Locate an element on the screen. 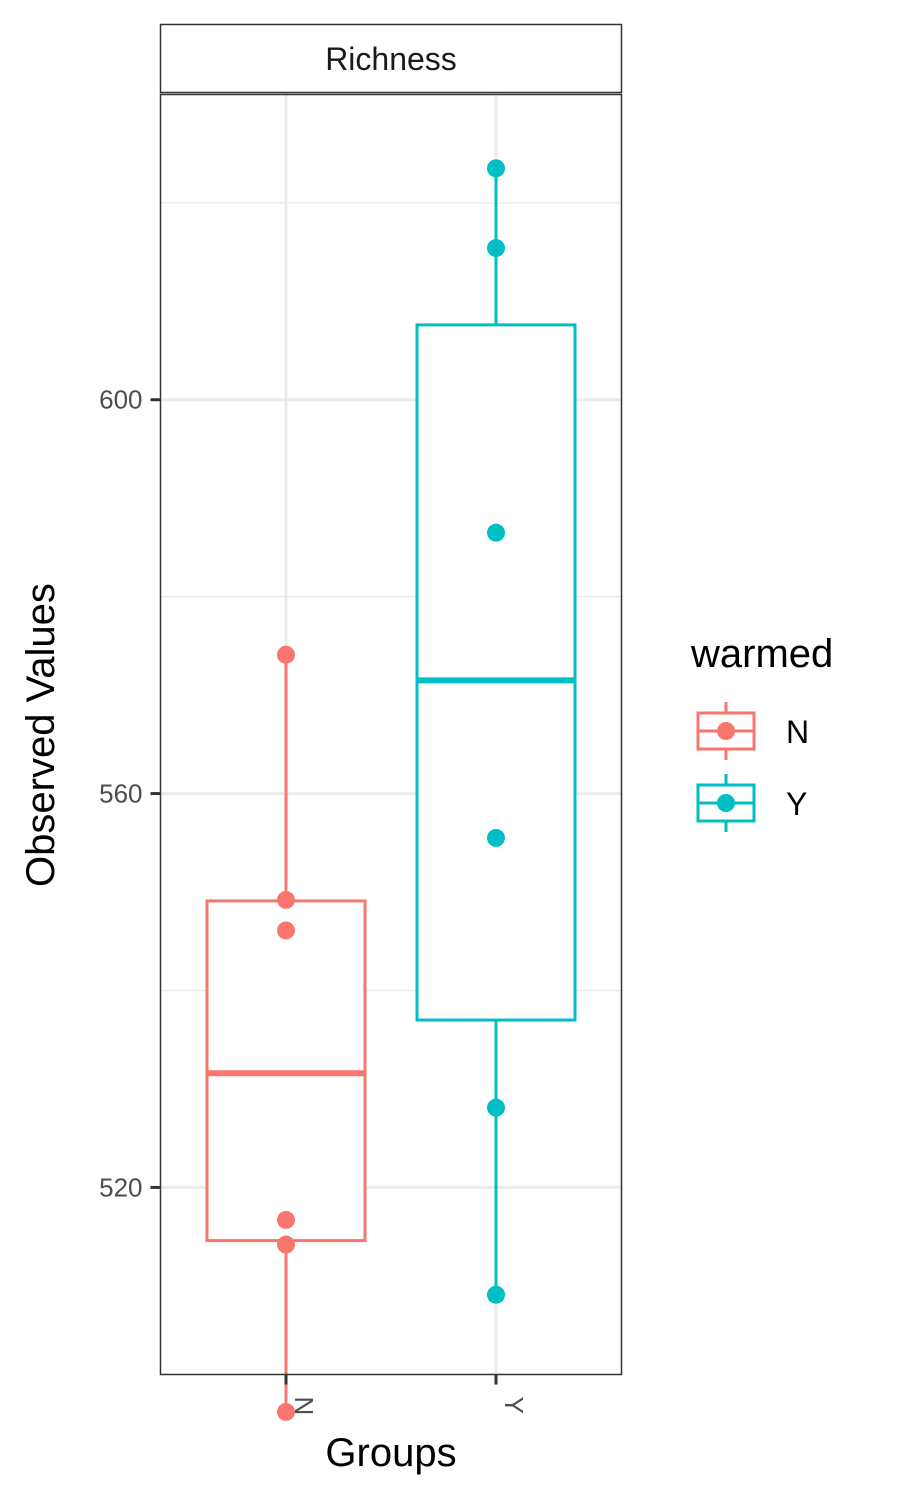  facet-strip is located at coordinates (391, 58).